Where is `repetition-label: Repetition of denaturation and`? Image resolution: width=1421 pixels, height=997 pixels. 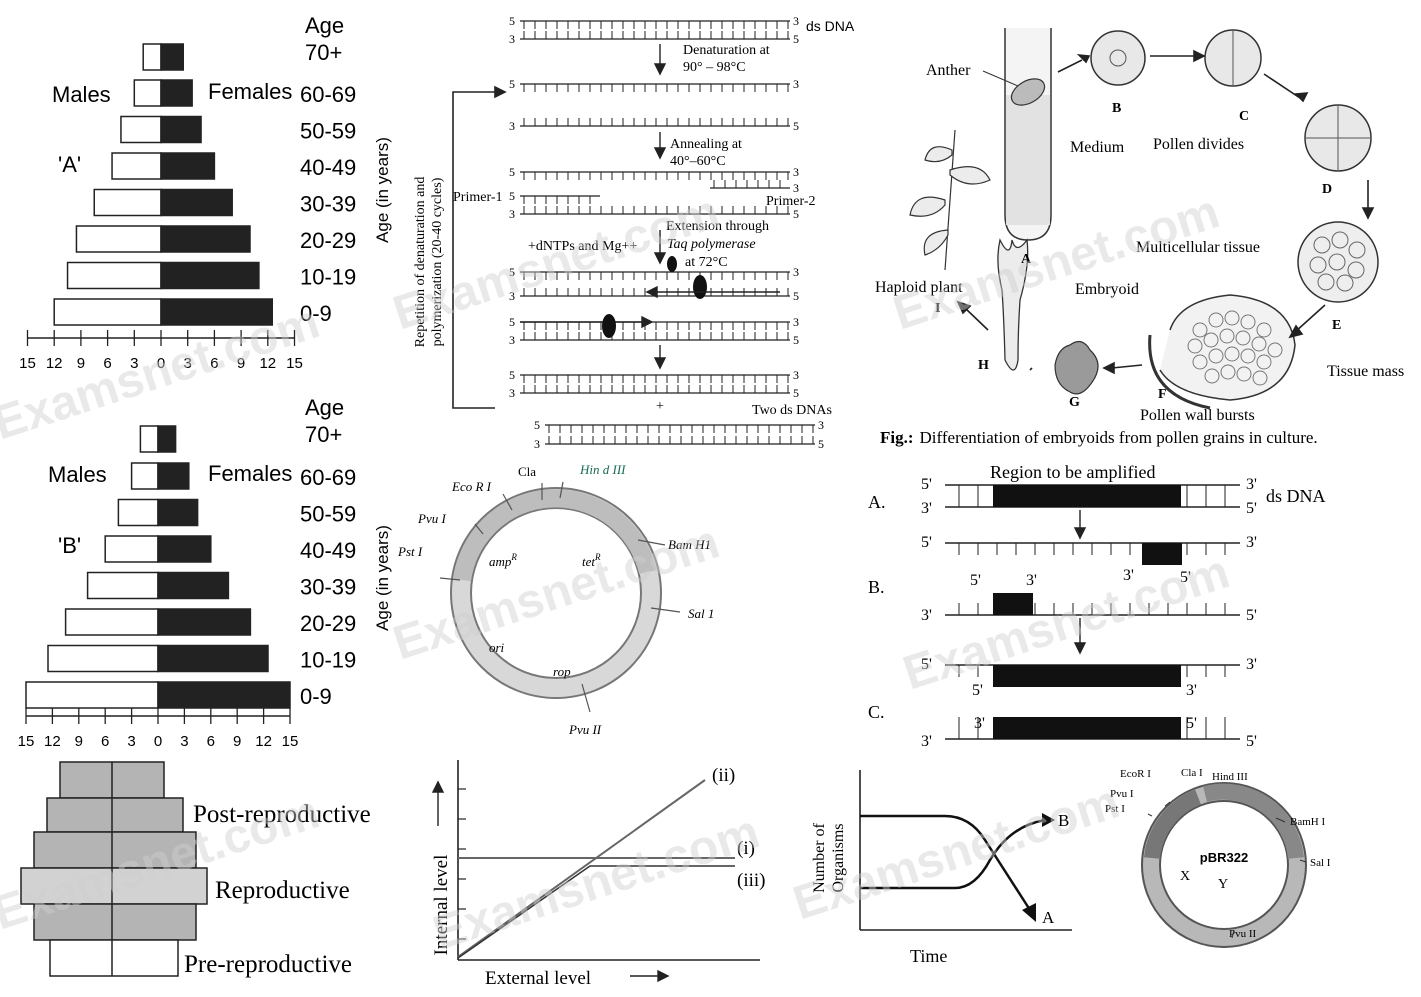 repetition-label: Repetition of denaturation and is located at coordinates (420, 262).